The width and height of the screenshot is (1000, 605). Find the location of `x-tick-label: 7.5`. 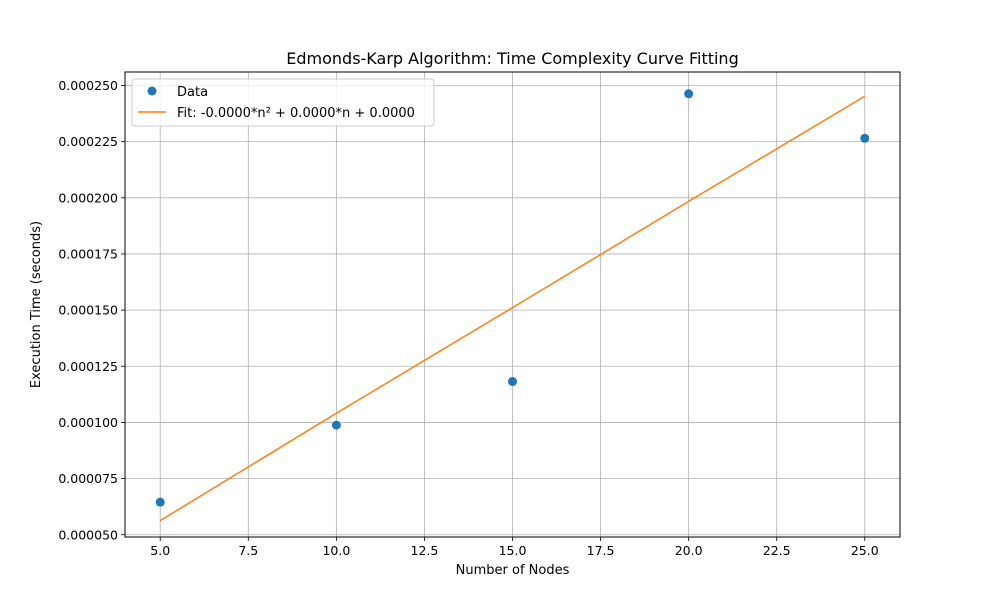

x-tick-label: 7.5 is located at coordinates (248, 550).